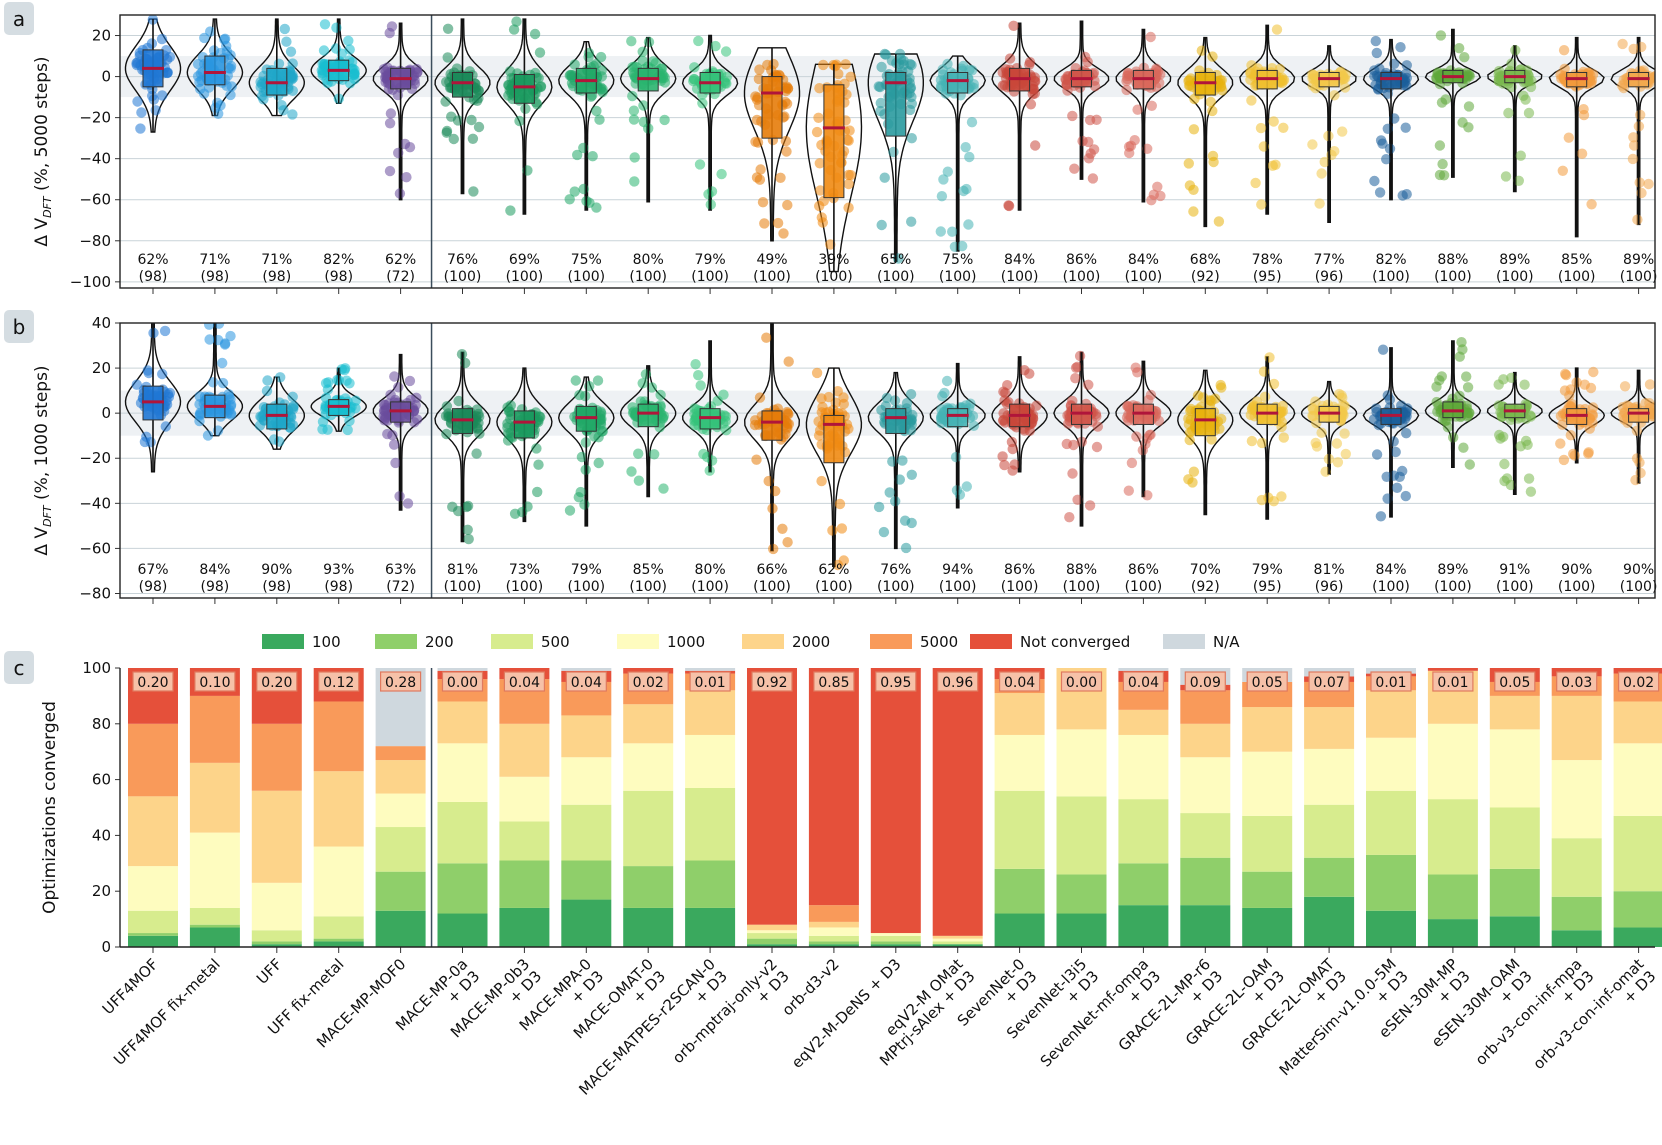 This screenshot has width=1662, height=1145. What do you see at coordinates (106, 947) in the screenshot?
I see `y-tick-label: 0` at bounding box center [106, 947].